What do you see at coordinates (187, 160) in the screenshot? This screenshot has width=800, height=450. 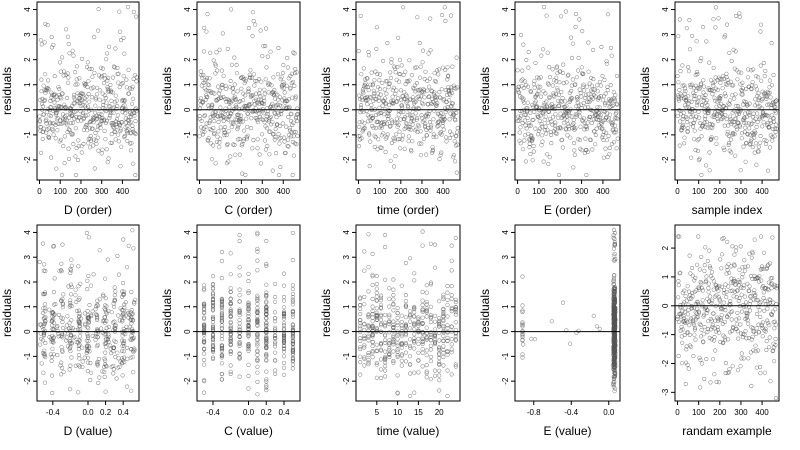 I see `y-tick-label: -2` at bounding box center [187, 160].